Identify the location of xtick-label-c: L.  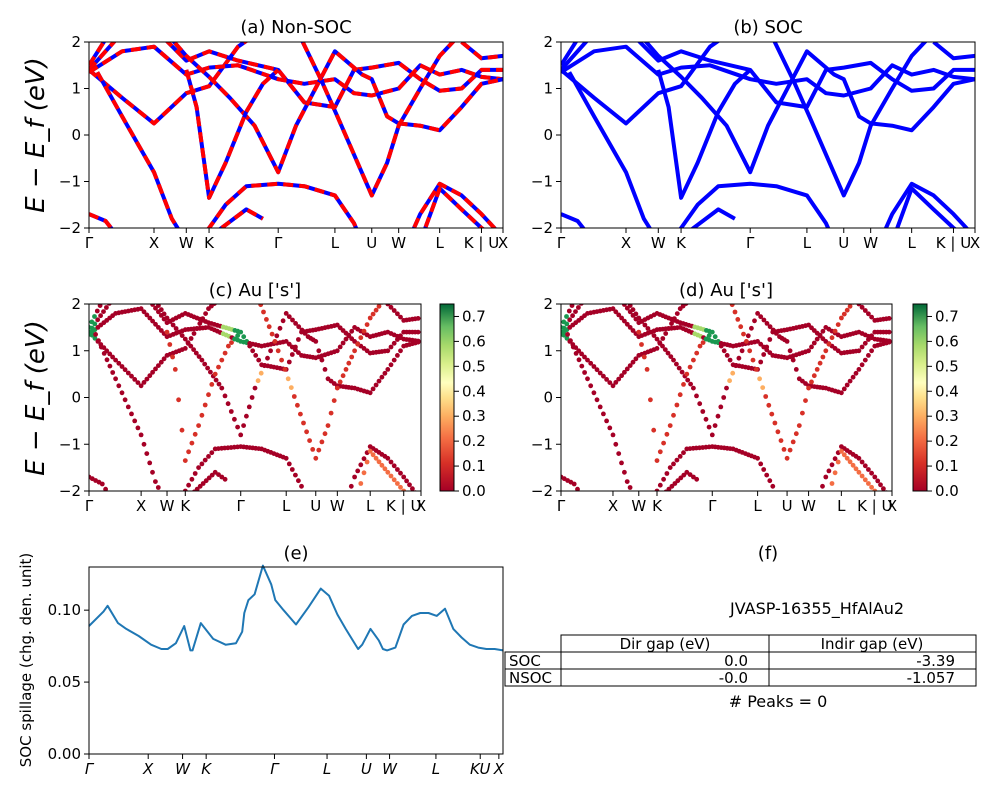
(370, 506).